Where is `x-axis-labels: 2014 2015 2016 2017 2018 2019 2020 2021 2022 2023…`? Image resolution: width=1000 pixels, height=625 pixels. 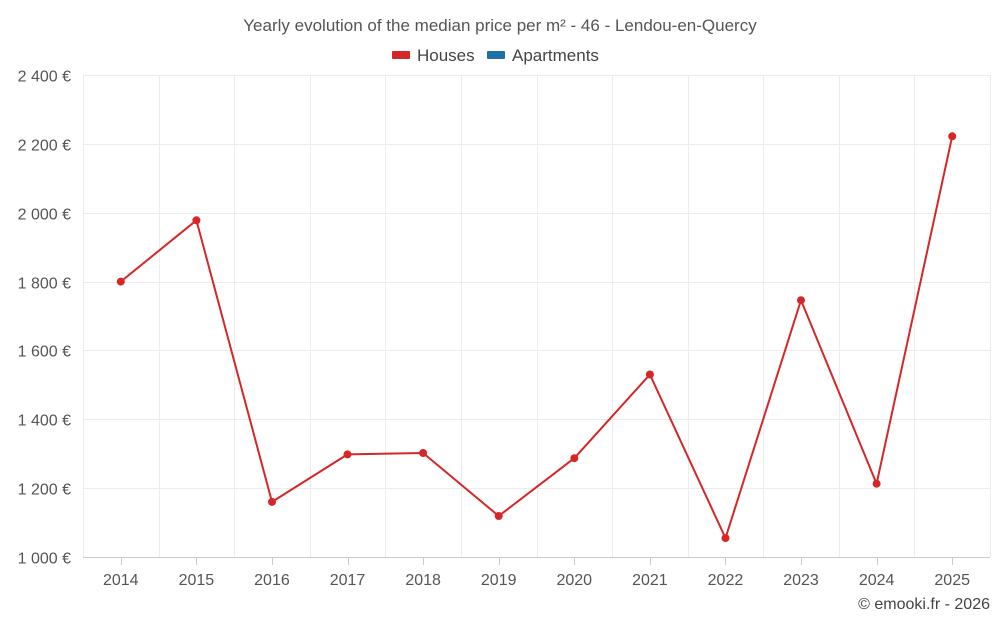
x-axis-labels: 2014 2015 2016 2017 2018 2019 2020 2021 2022 2023… is located at coordinates (536, 580).